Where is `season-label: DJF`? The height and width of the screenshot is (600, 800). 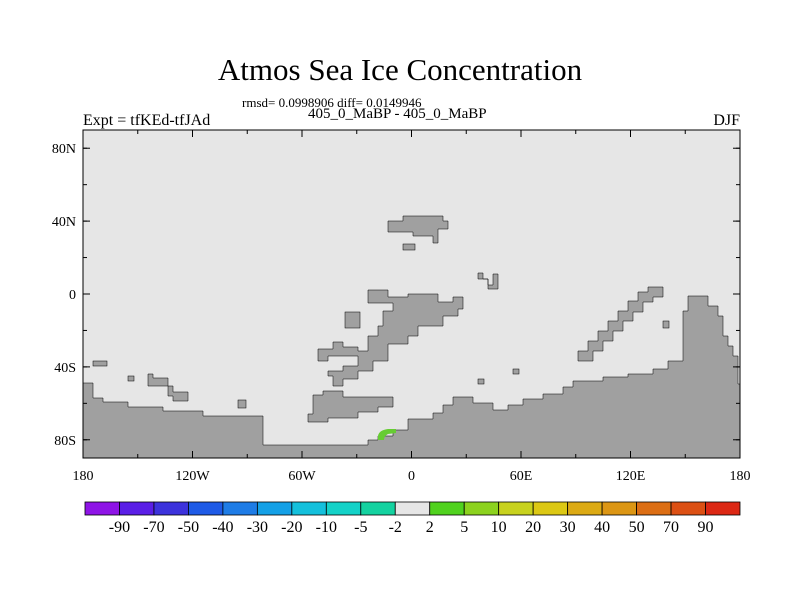 season-label: DJF is located at coordinates (726, 120).